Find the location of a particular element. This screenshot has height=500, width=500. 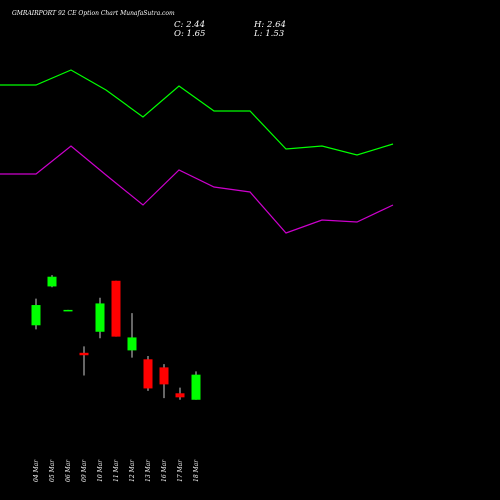

x-axis-label: 06 Mar is located at coordinates (68, 470).